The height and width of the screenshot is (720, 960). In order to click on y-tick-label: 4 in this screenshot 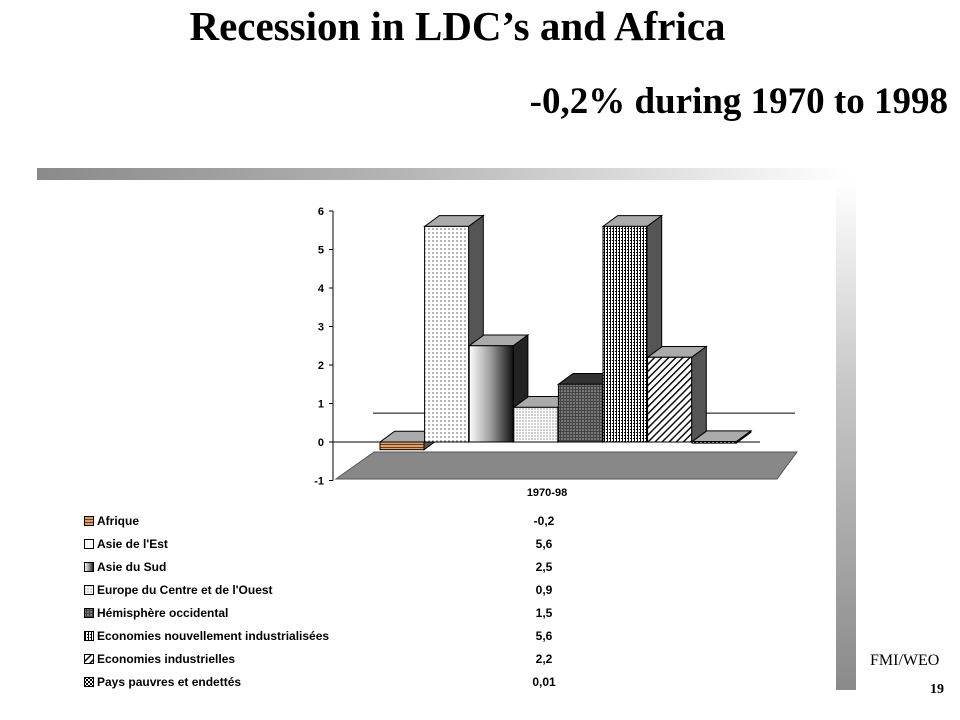, I will do `click(321, 289)`.